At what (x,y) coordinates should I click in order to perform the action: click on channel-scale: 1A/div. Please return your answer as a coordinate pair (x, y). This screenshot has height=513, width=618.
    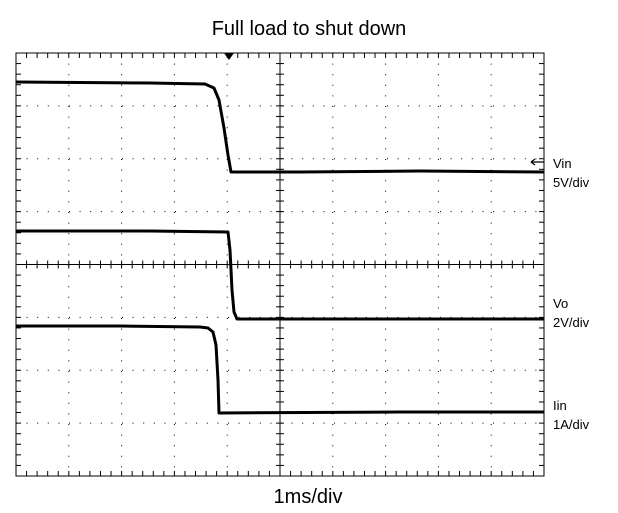
    Looking at the image, I should click on (571, 424).